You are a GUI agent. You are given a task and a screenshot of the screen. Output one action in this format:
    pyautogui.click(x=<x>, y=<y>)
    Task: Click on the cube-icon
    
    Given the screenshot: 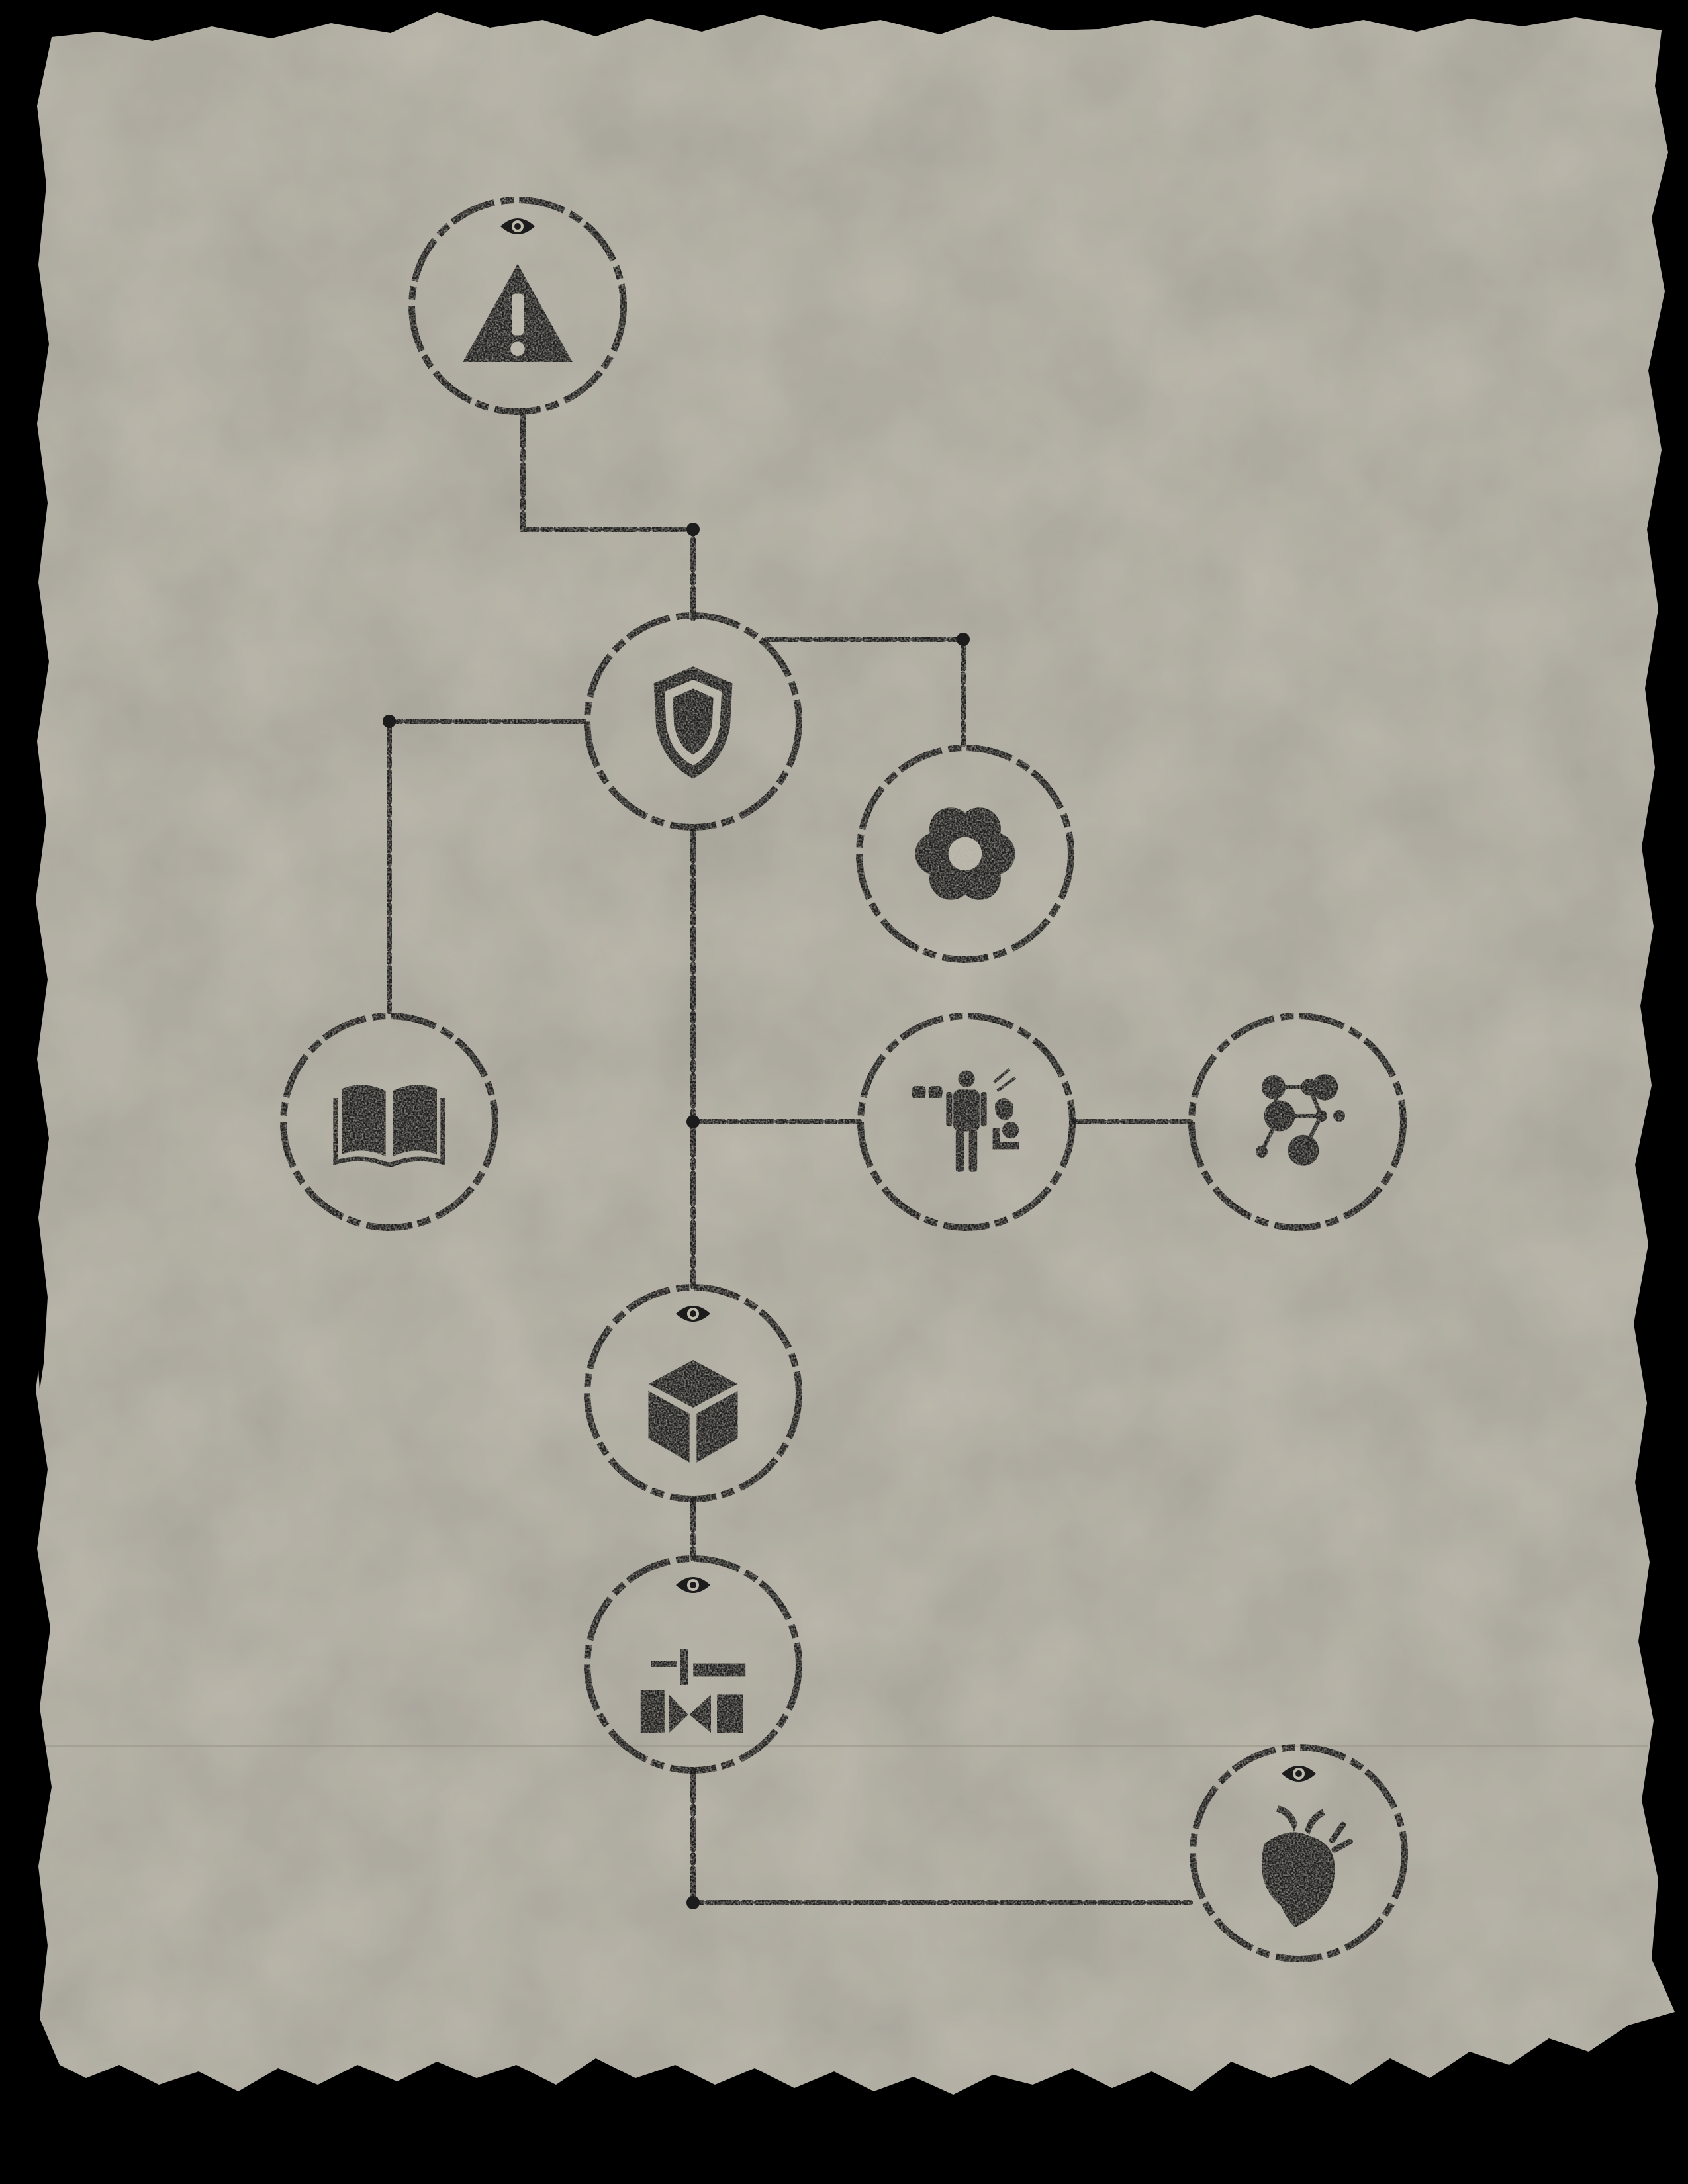 What is the action you would take?
    pyautogui.click(x=693, y=1411)
    